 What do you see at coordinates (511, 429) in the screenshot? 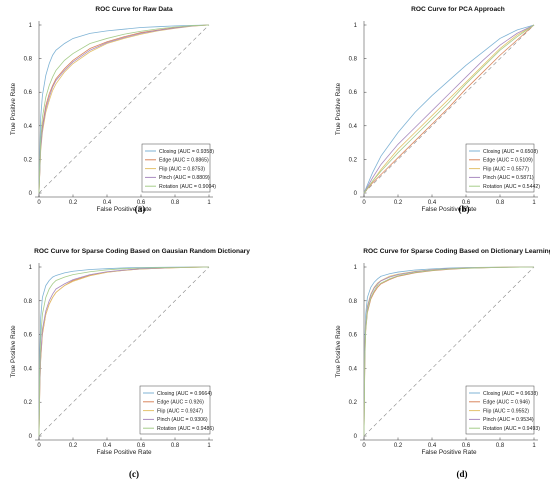
I see `legend-entry: Rotation (AUC = 0.9493)` at bounding box center [511, 429].